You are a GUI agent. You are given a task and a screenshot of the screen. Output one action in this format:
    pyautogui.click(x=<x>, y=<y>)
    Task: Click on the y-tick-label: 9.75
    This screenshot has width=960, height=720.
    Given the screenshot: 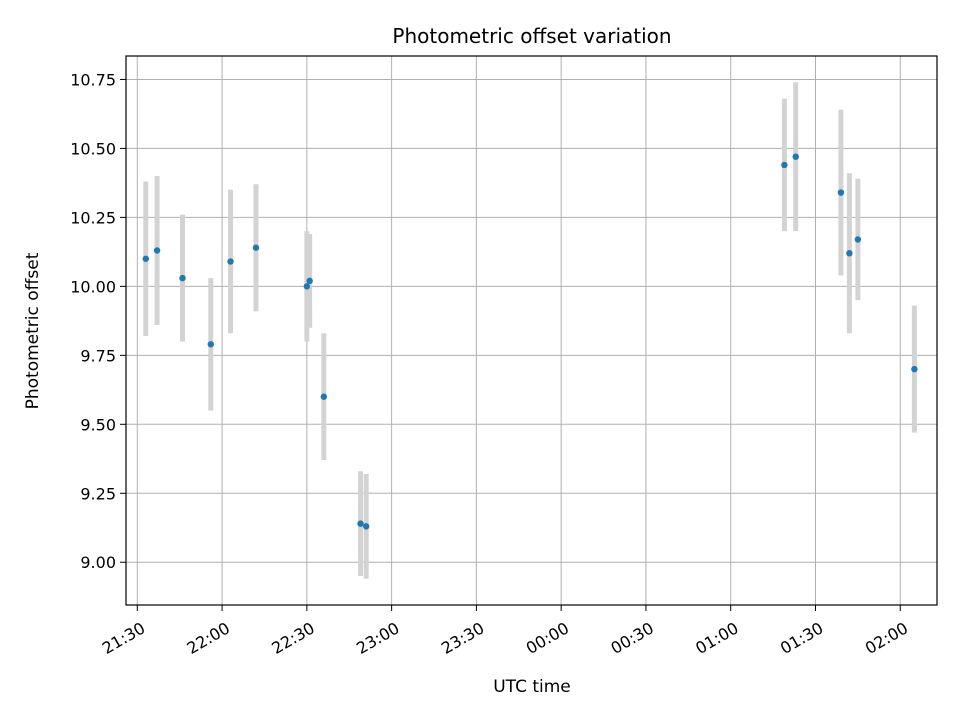 What is the action you would take?
    pyautogui.click(x=98, y=355)
    